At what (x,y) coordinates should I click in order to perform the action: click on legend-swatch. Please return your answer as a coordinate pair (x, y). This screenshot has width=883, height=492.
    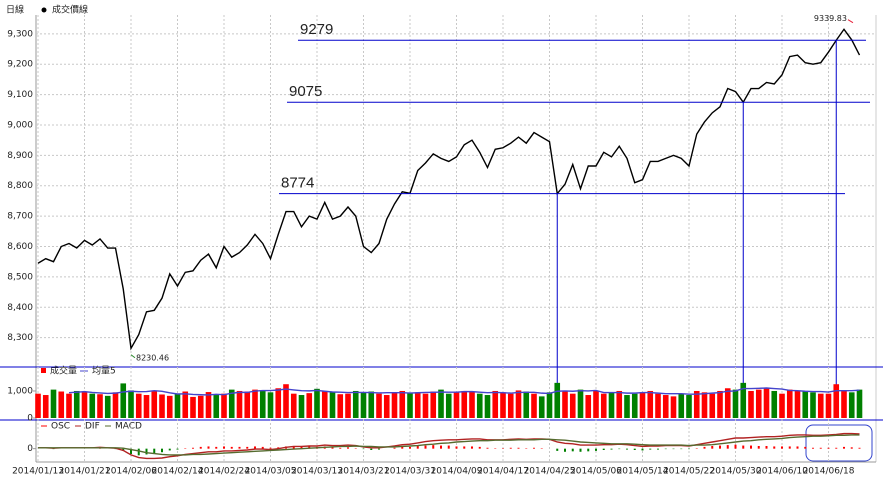
    Looking at the image, I should click on (43, 370).